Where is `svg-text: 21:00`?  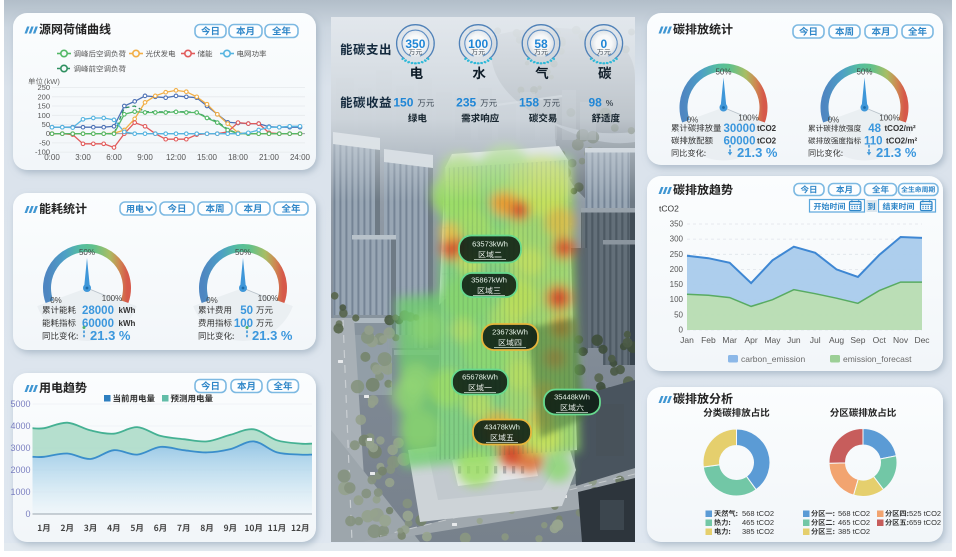 svg-text: 21:00 is located at coordinates (269, 157).